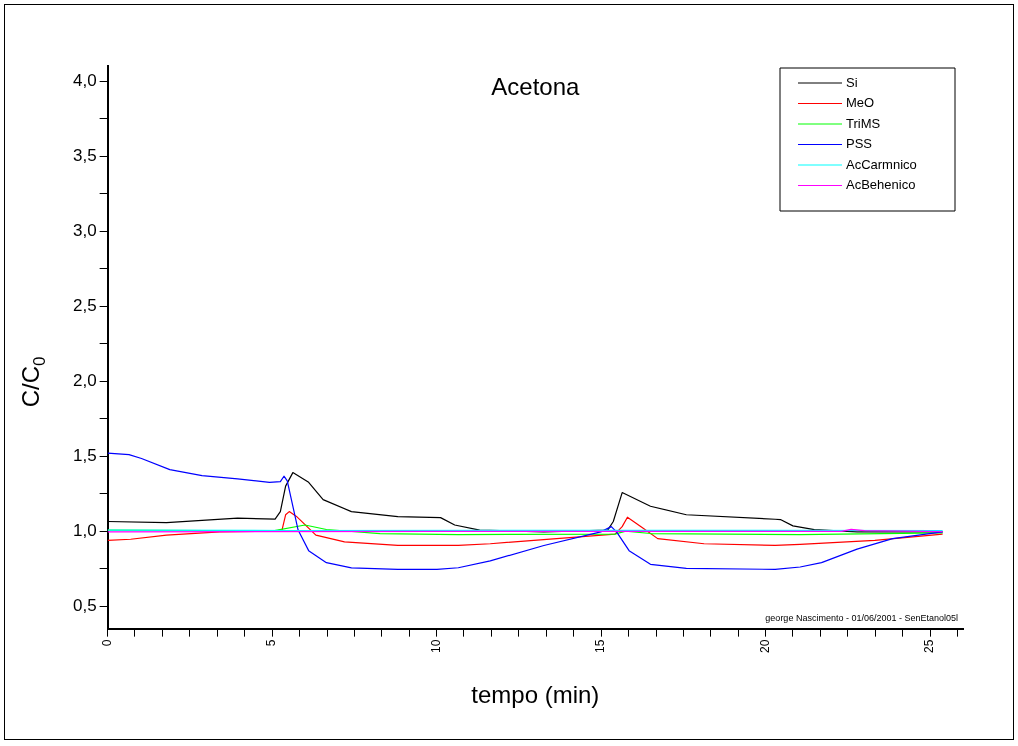 Image resolution: width=1018 pixels, height=746 pixels. I want to click on x-tick-label: 10, so click(435, 646).